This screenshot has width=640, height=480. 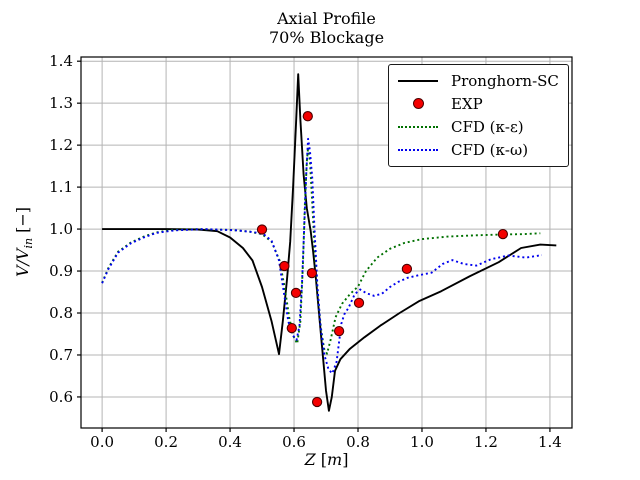 I want to click on y-tick-label: 0.7, so click(x=61, y=355).